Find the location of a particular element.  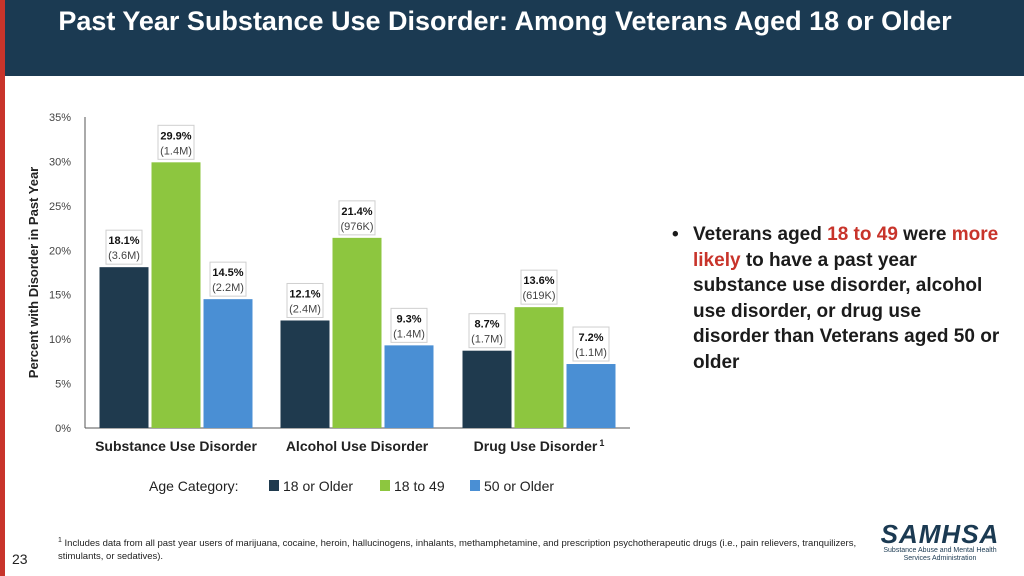

y-tick-label: 35% is located at coordinates (60, 118).